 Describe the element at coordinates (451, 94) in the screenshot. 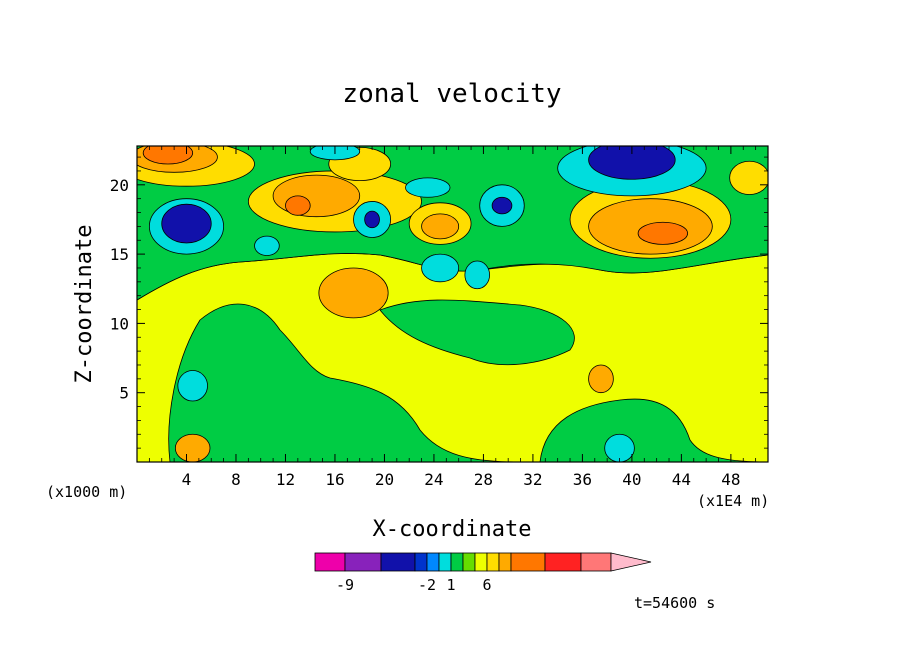

I see `chart-title: zonal velocity` at that location.